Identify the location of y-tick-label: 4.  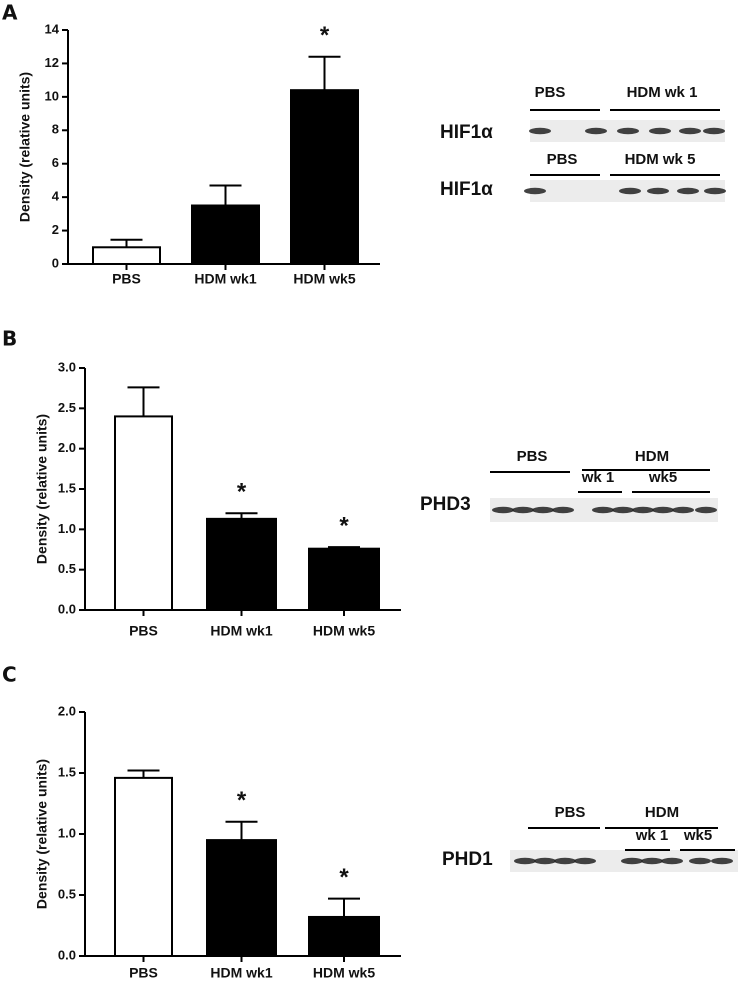
(56, 196).